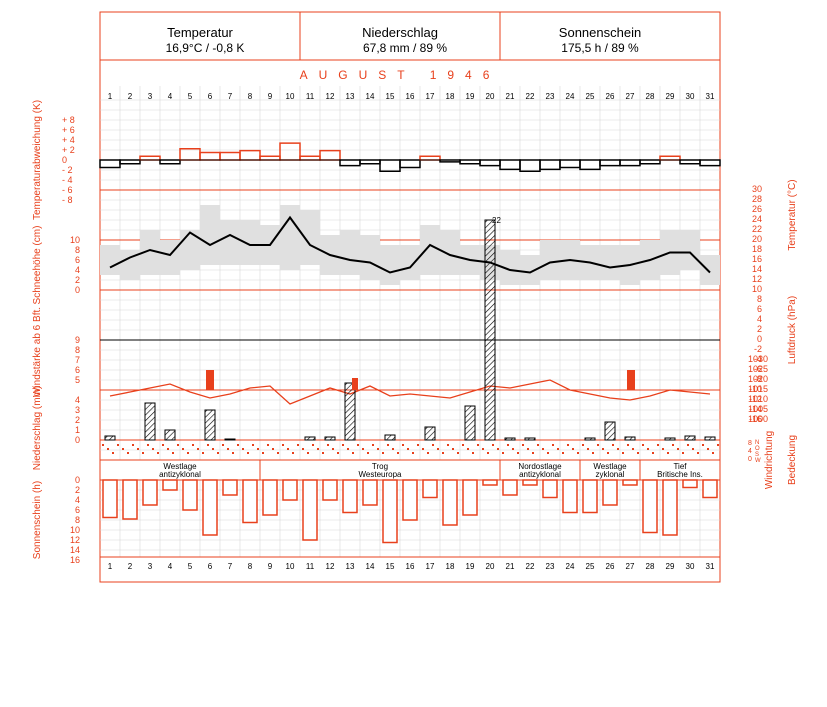 The height and width of the screenshot is (707, 827). Describe the element at coordinates (755, 419) in the screenshot. I see `tick-temperature: -16` at that location.